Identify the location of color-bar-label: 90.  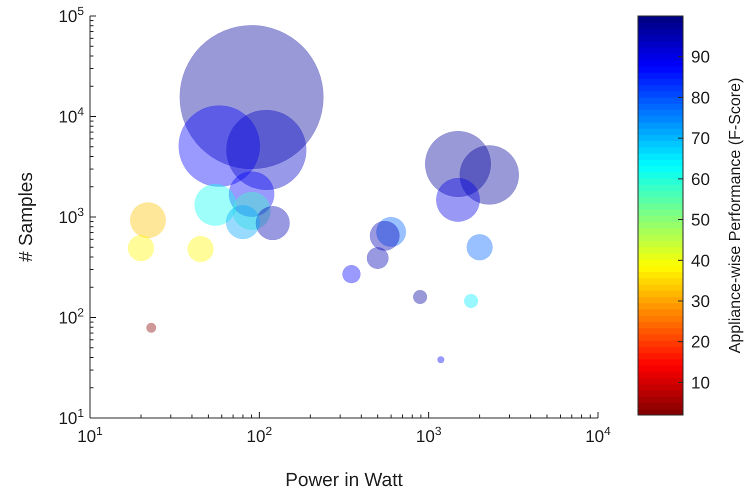
(700, 57).